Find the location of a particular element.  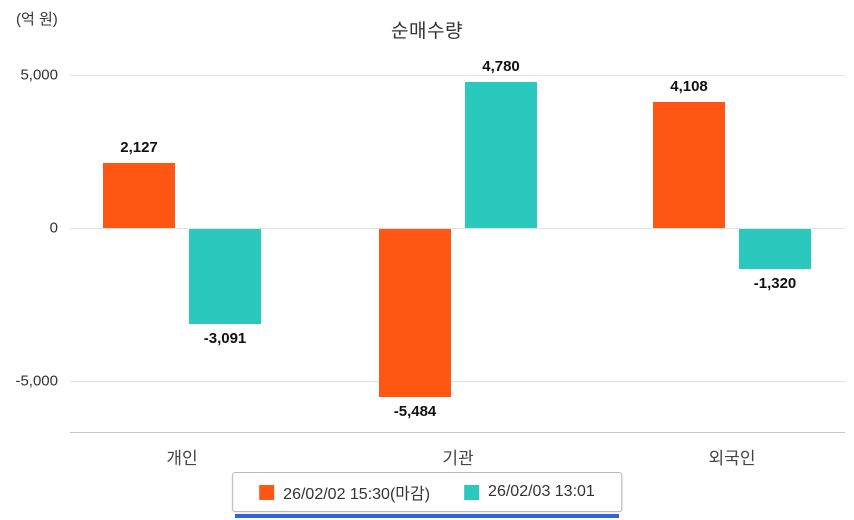

bar-series1-기관 is located at coordinates (415, 313).